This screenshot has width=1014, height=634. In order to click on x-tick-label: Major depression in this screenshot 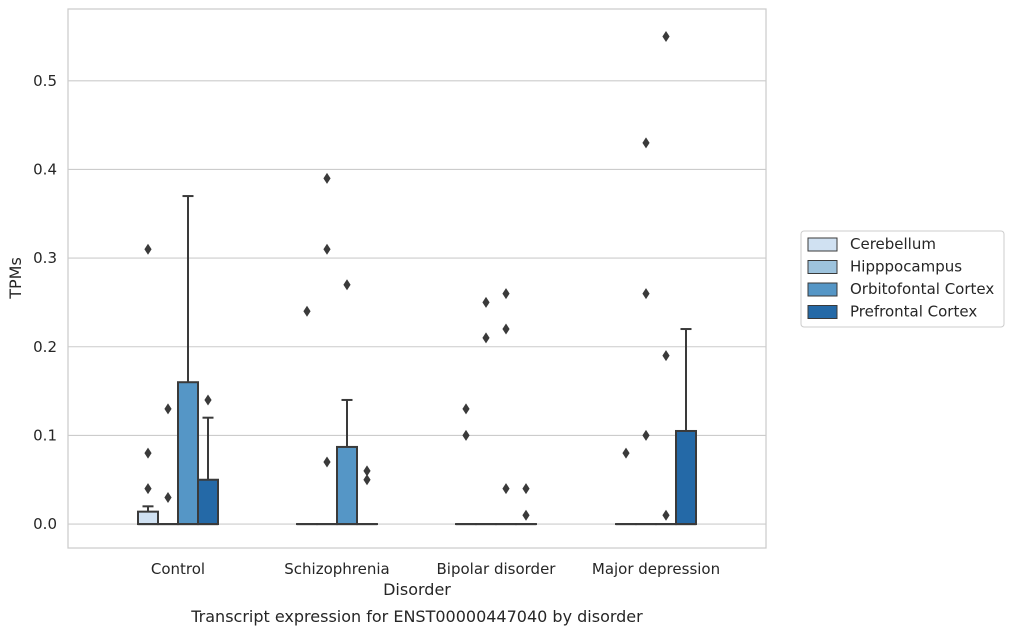, I will do `click(656, 569)`.